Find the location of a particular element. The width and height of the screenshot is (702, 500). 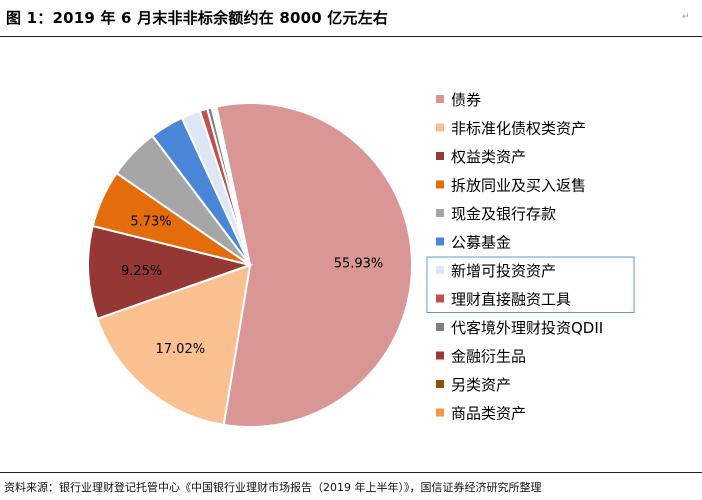

figure-title: 图 1：2019 年 6 月末非非标余额约在 8000 亿元左右 is located at coordinates (197, 18).